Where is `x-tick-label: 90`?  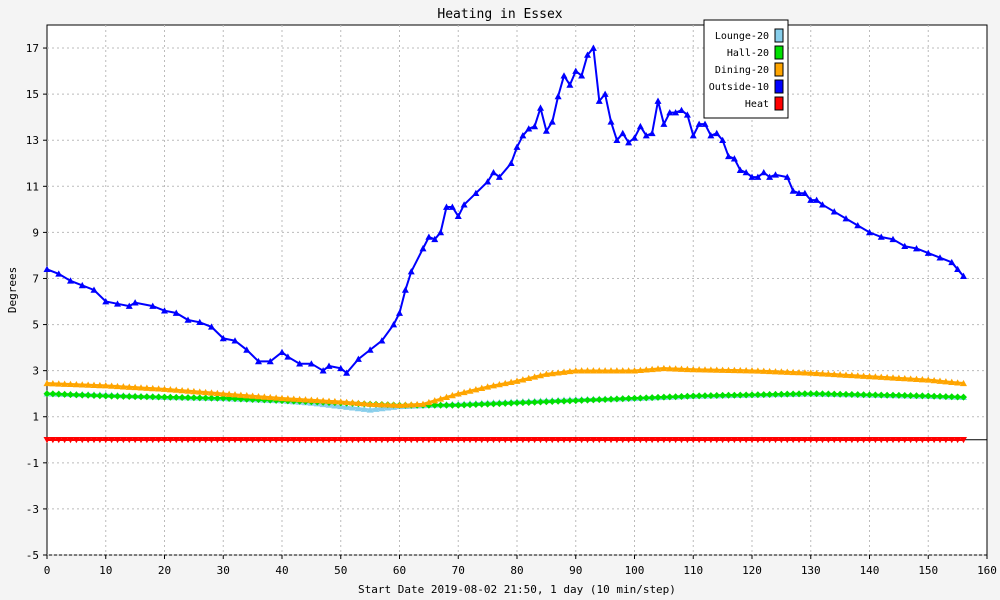 x-tick-label: 90 is located at coordinates (575, 570).